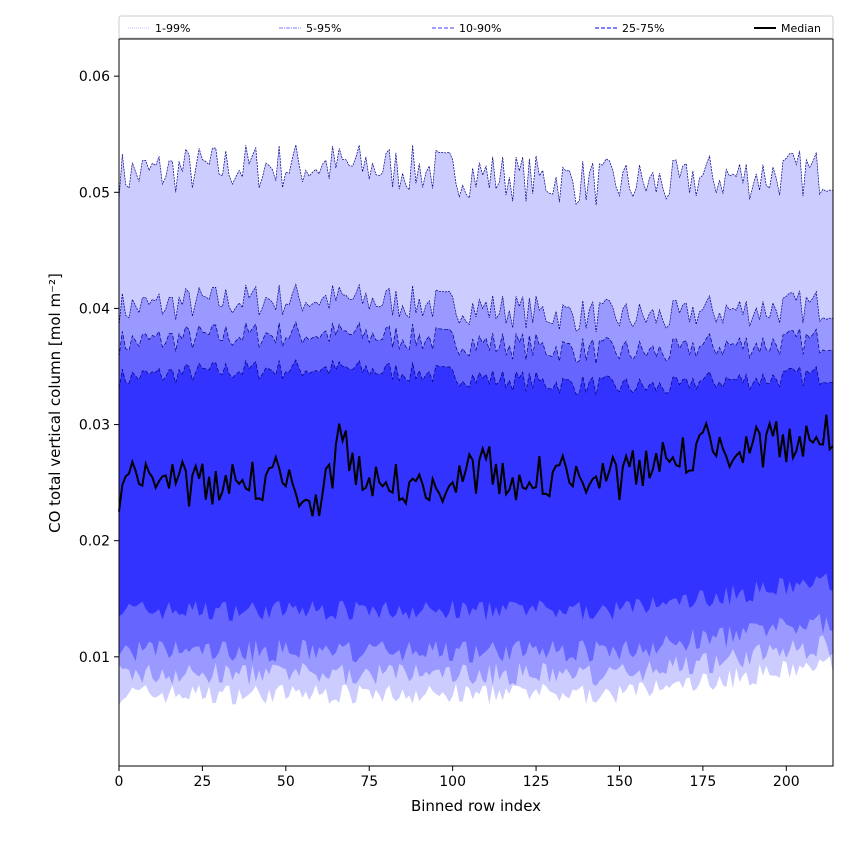 Image resolution: width=850 pixels, height=854 pixels. I want to click on y-axis-ticks: 0.01 0.02 0.03 0.04 0.05 0.06, so click(99, 367).